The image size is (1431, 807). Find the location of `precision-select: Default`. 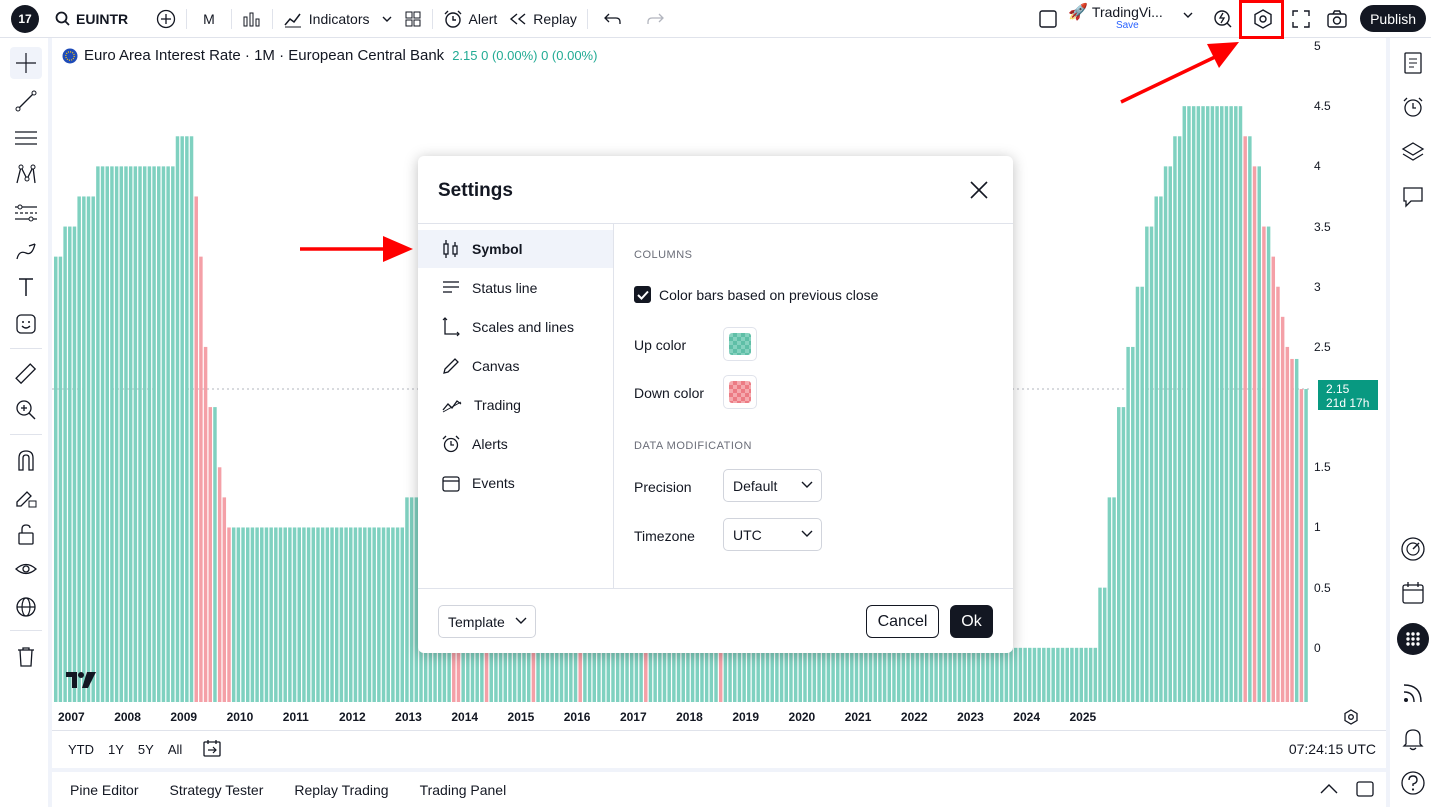

precision-select: Default is located at coordinates (772, 485).